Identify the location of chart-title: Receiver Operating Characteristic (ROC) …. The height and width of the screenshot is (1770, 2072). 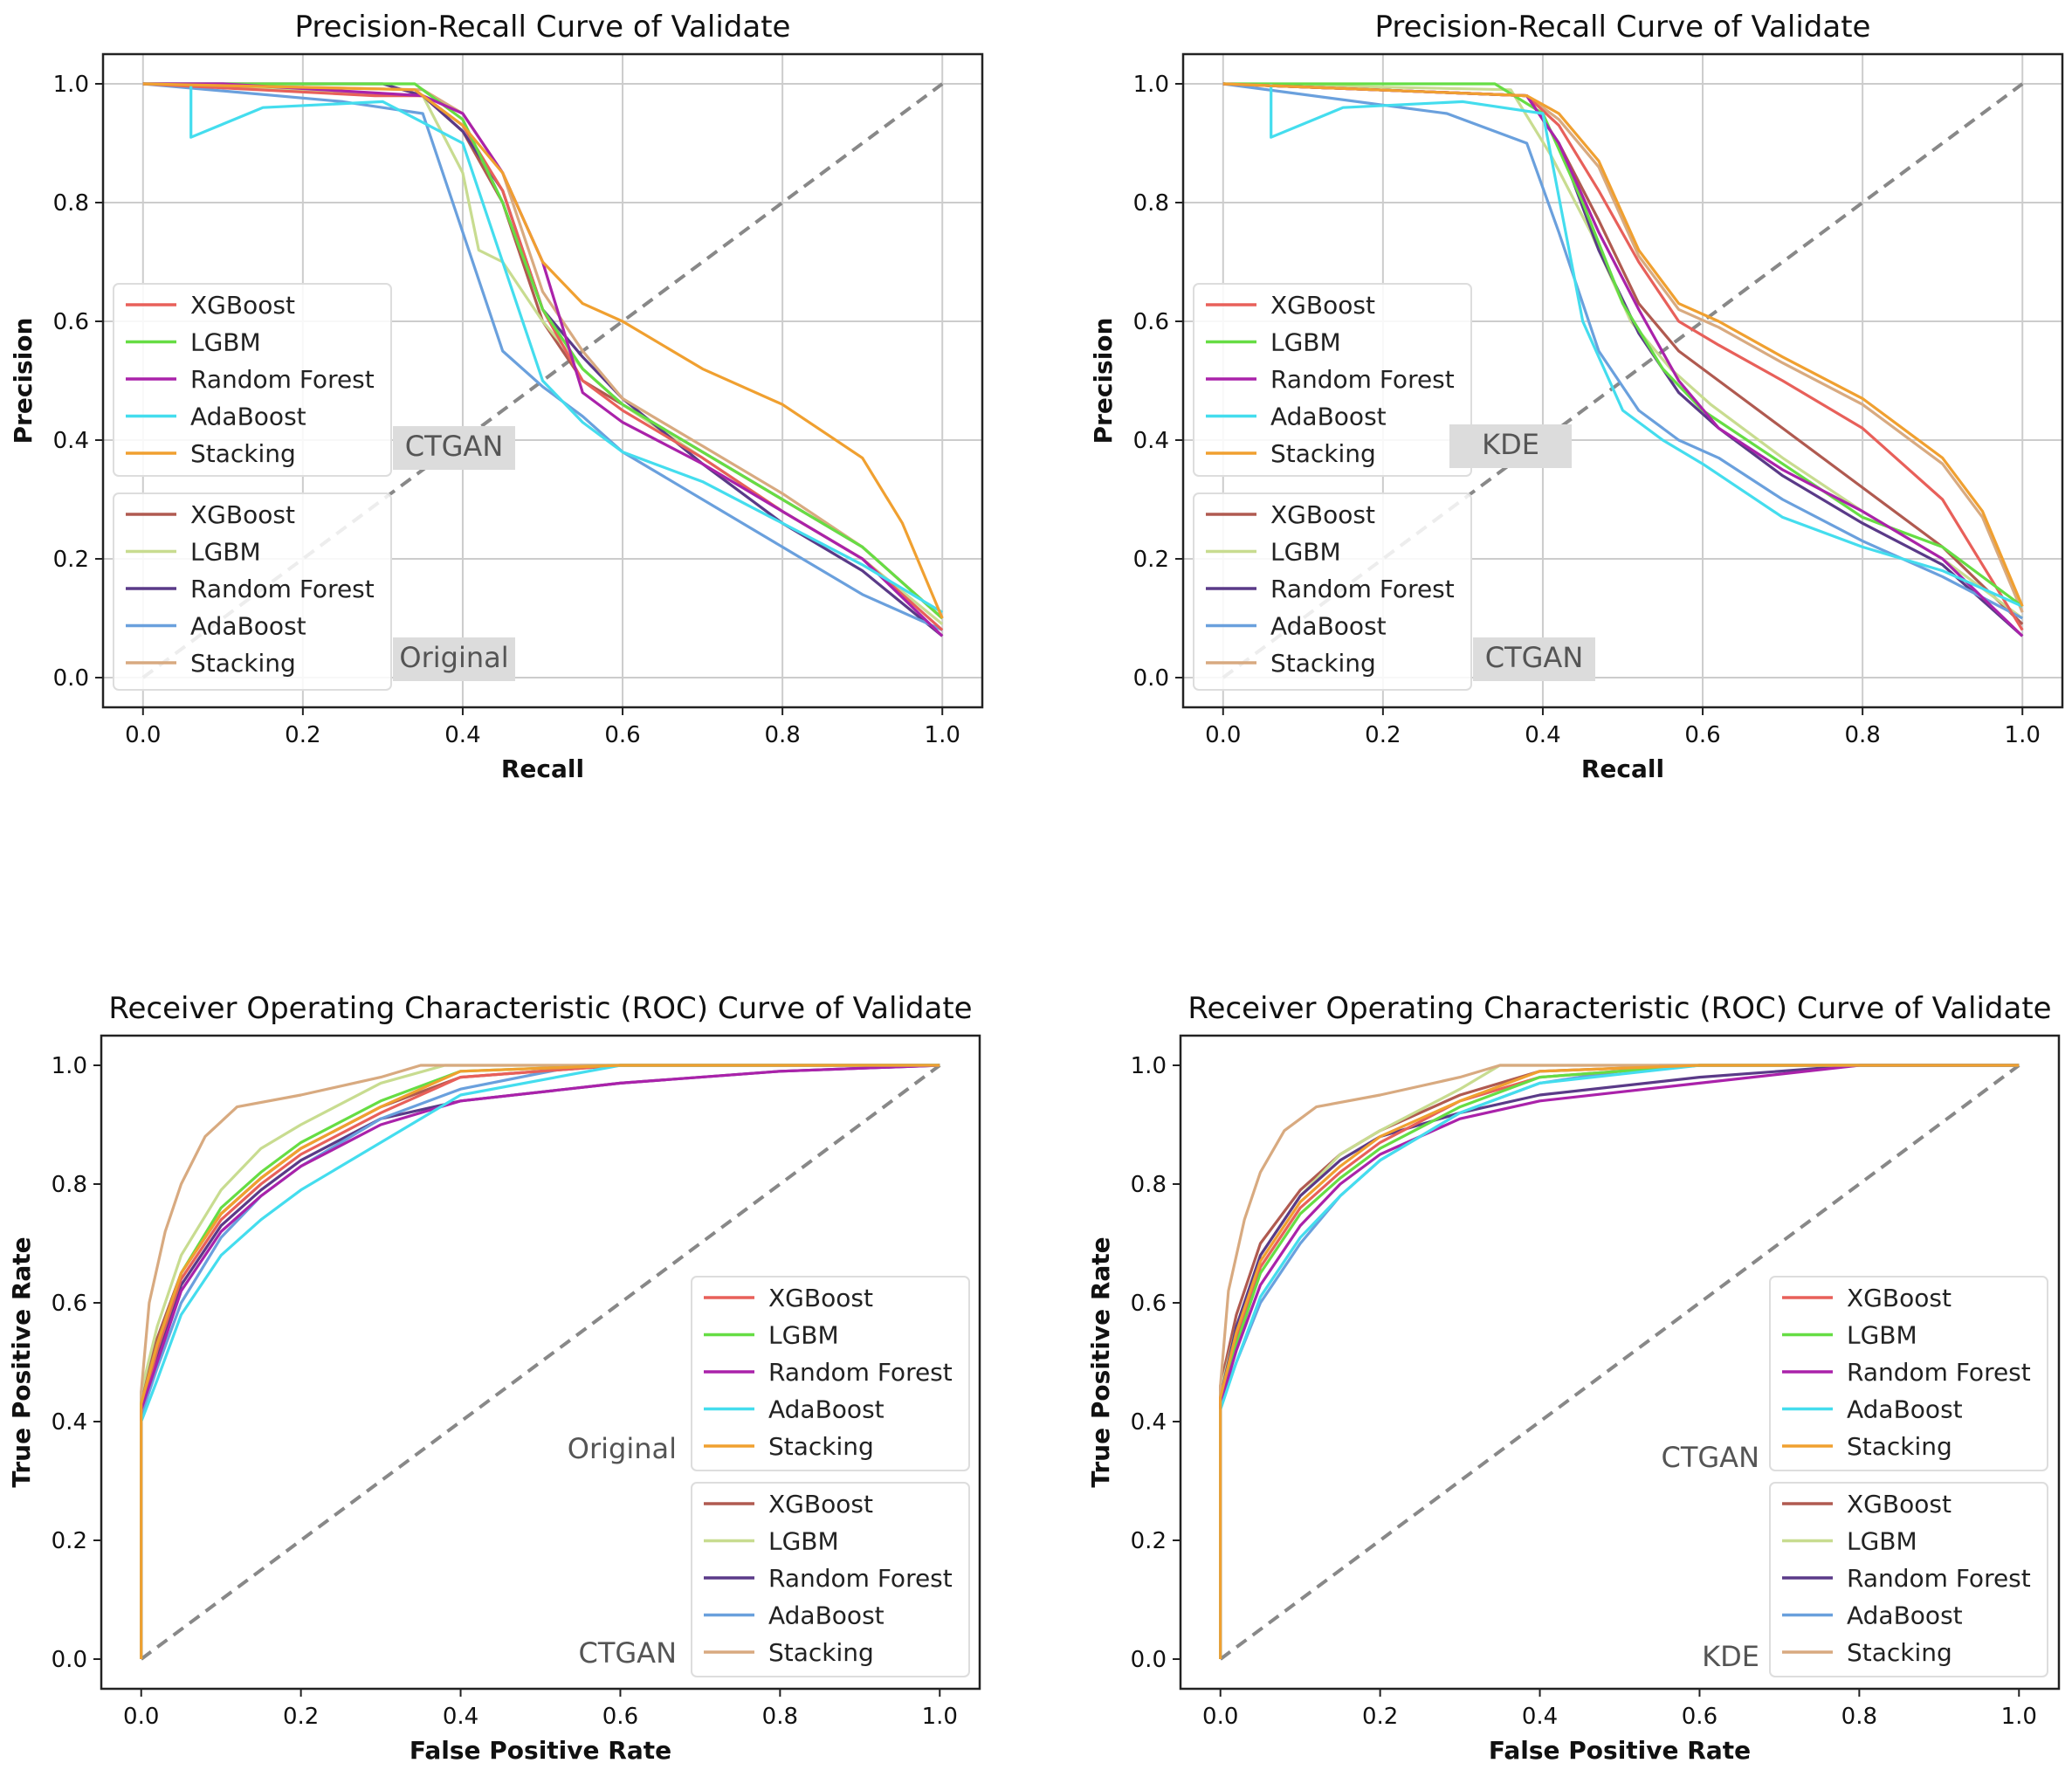
(1619, 1008).